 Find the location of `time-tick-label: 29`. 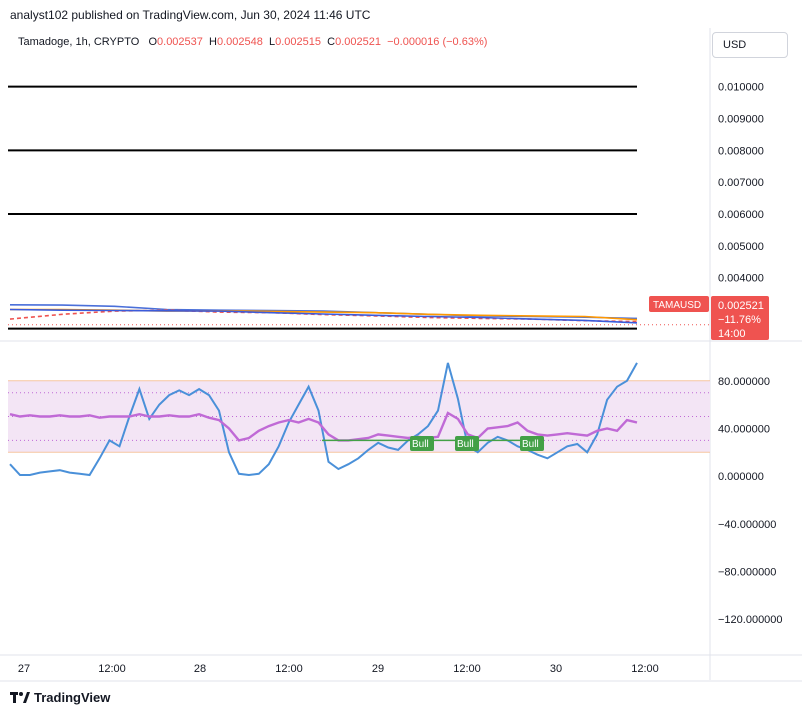

time-tick-label: 29 is located at coordinates (378, 669).